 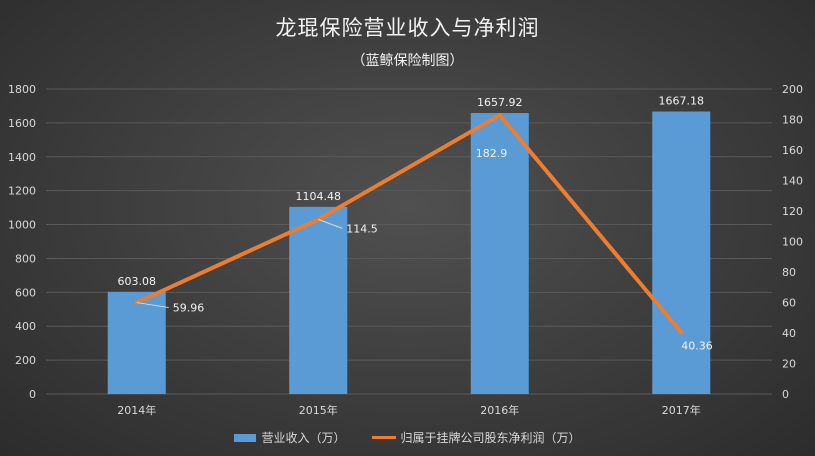 What do you see at coordinates (22, 191) in the screenshot?
I see `y-left-tick-label: 1200` at bounding box center [22, 191].